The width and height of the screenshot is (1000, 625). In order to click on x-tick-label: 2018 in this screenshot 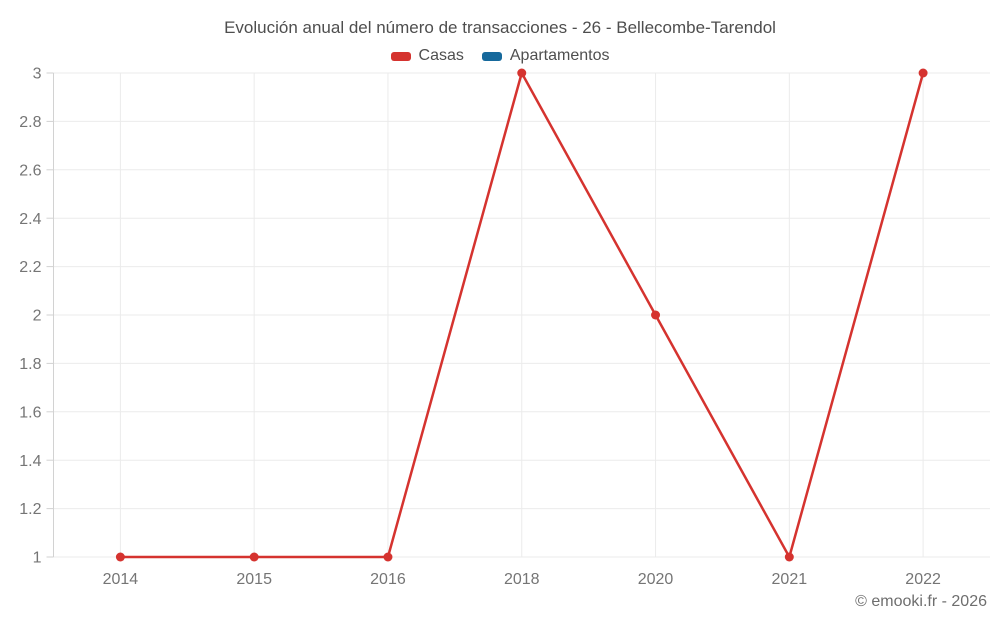, I will do `click(522, 579)`.